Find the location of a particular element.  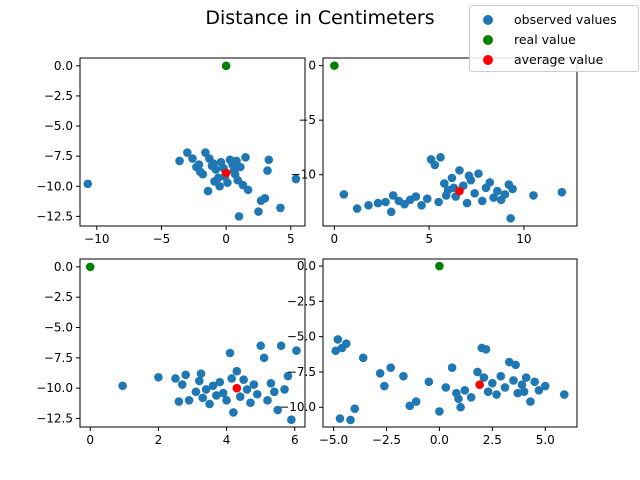

subplot-4-xtick-label: 0.0 is located at coordinates (439, 440).